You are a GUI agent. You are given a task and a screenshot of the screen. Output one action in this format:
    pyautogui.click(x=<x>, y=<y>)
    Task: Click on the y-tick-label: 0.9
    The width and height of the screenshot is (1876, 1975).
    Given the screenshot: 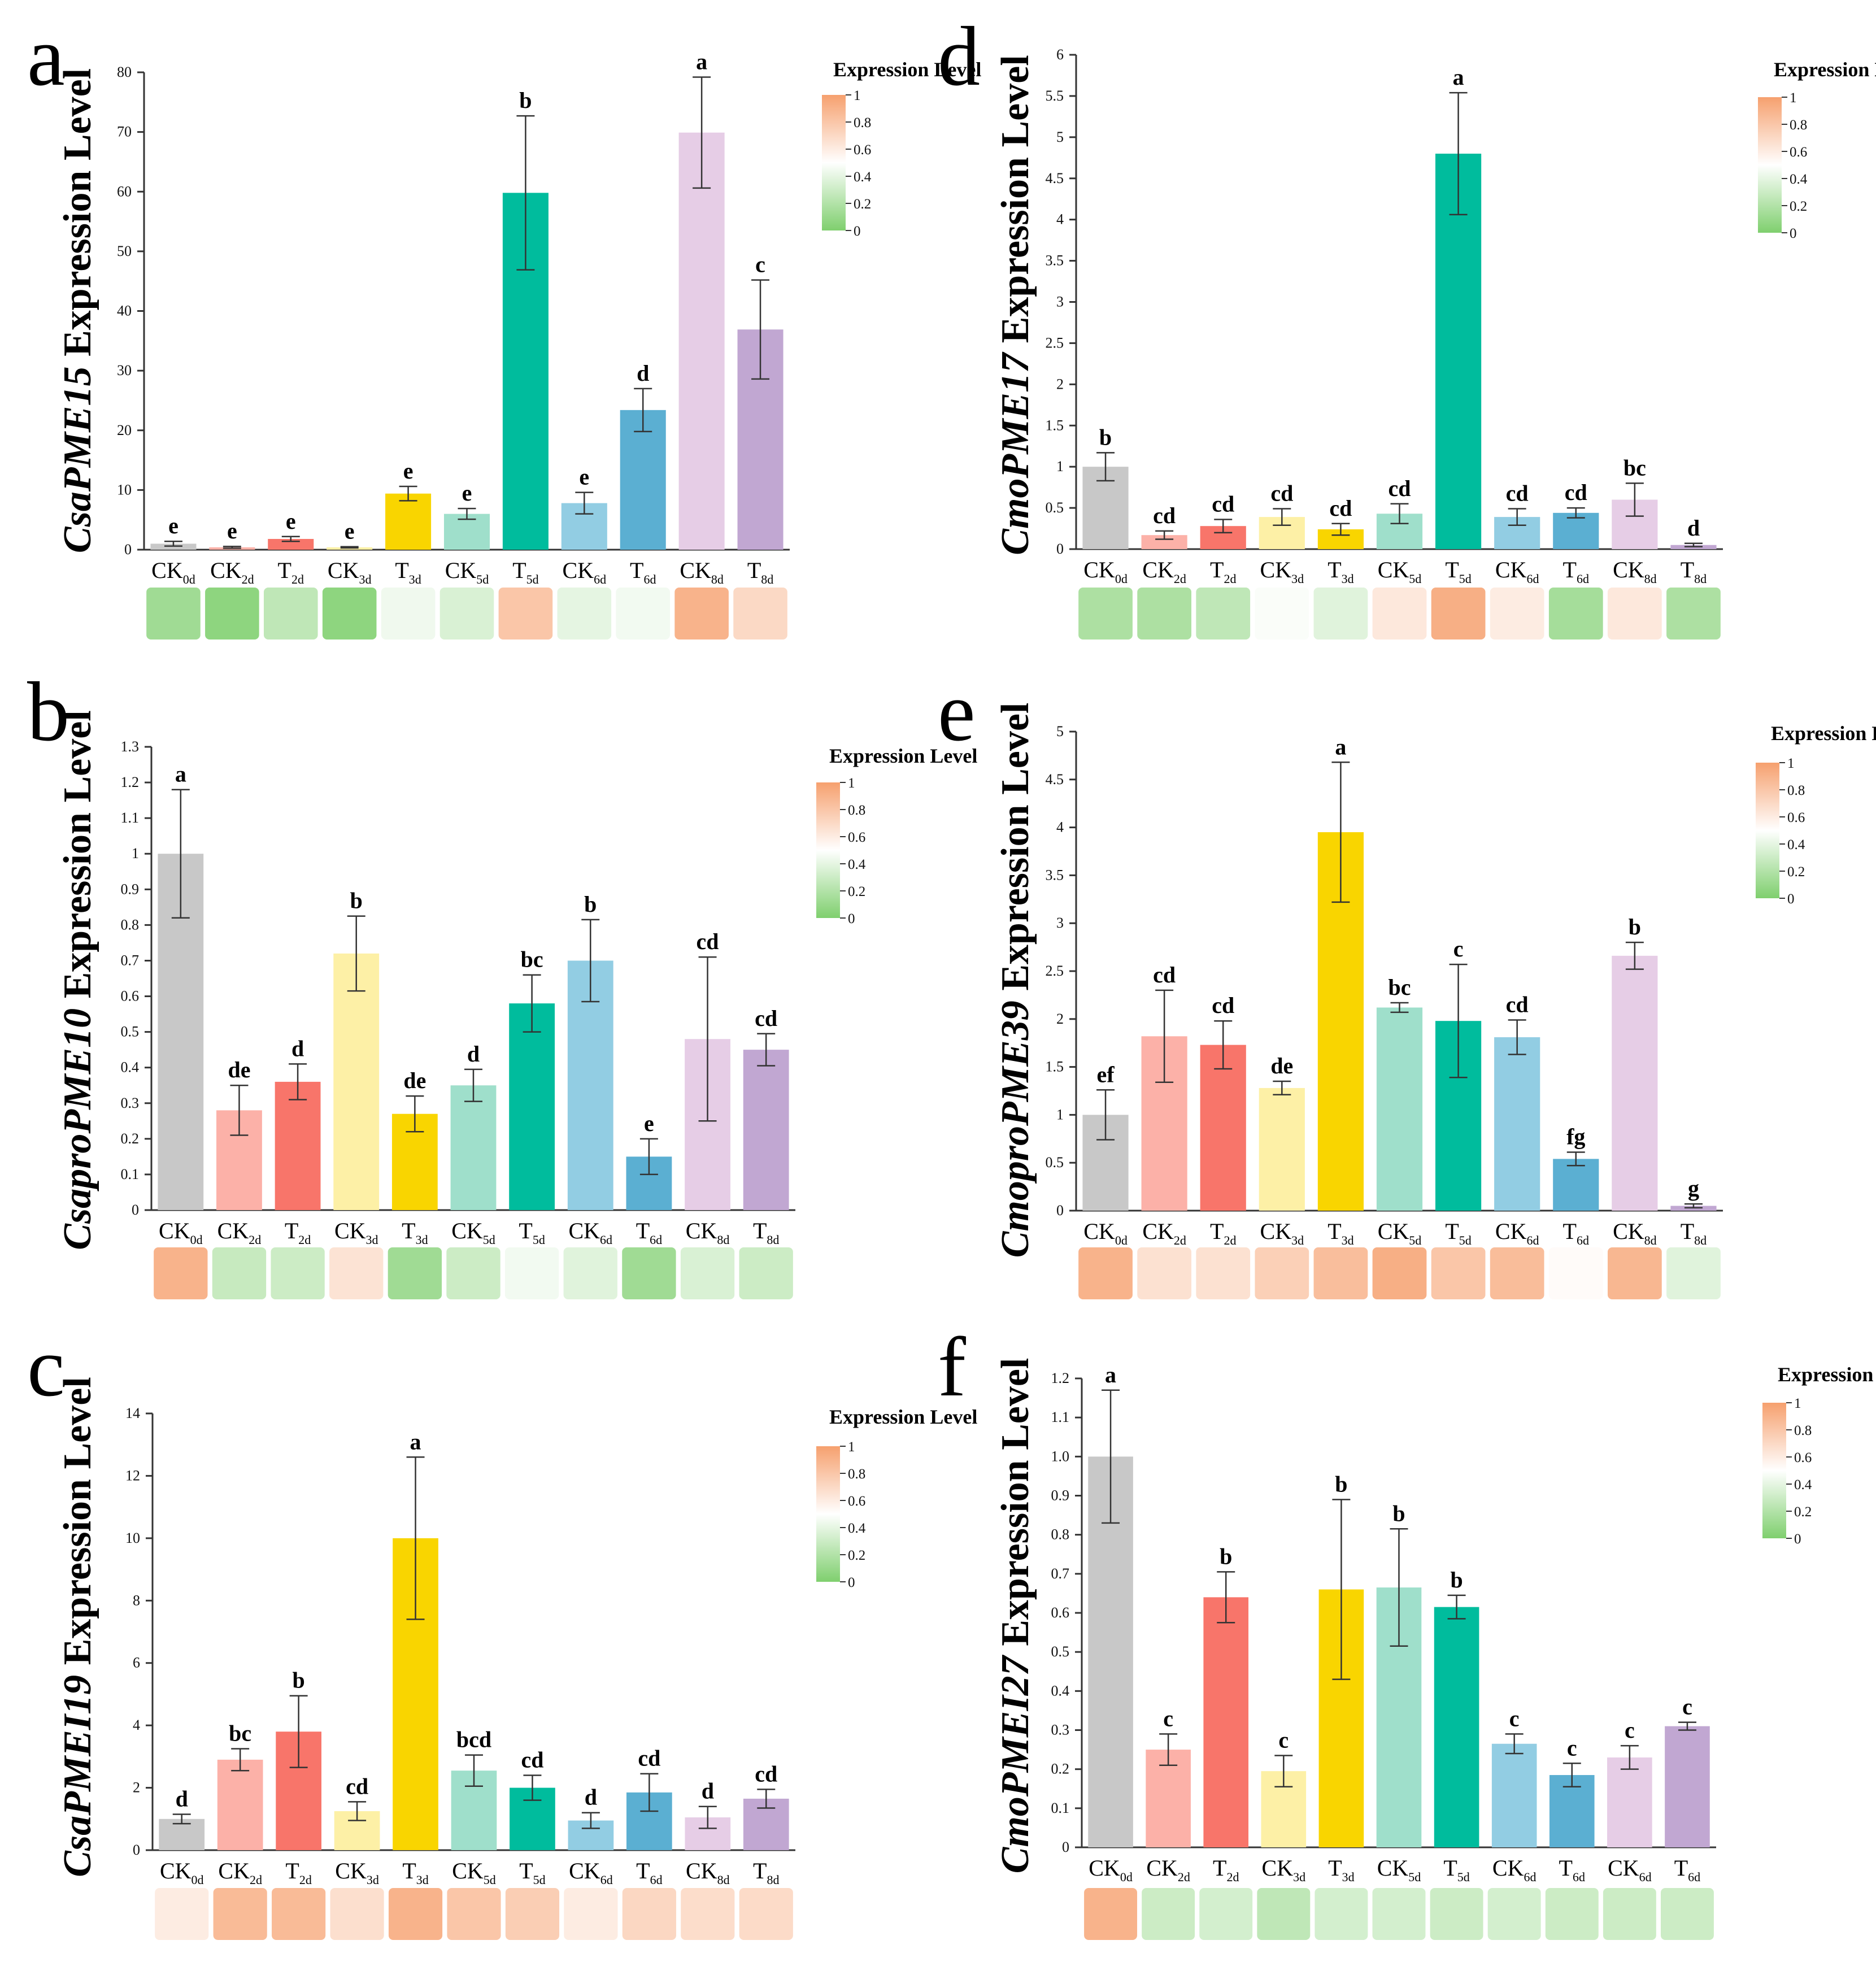 What is the action you would take?
    pyautogui.click(x=1060, y=1496)
    